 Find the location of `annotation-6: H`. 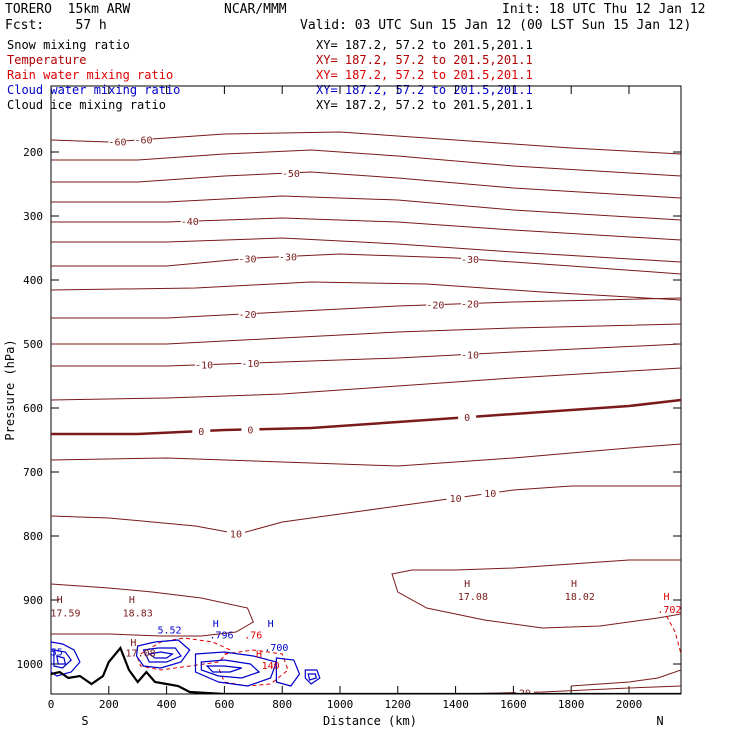

annotation-6: H is located at coordinates (574, 584).